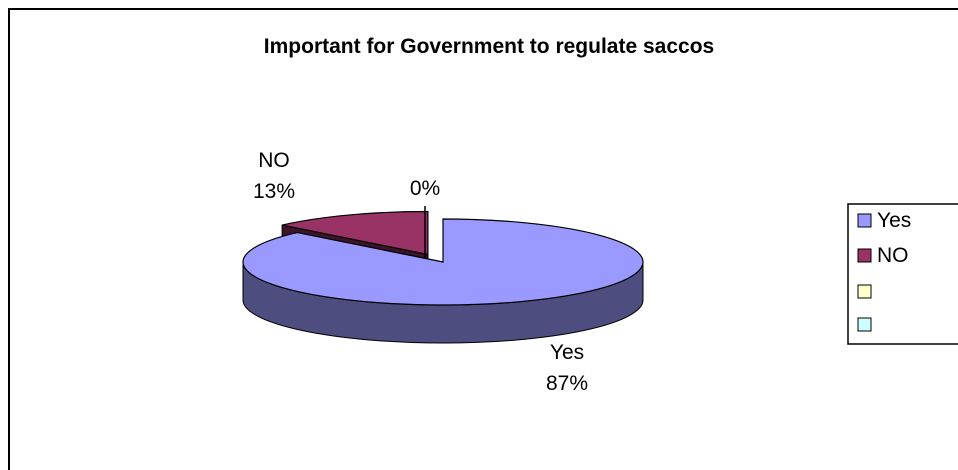  I want to click on pie-slice-yes, so click(443, 262).